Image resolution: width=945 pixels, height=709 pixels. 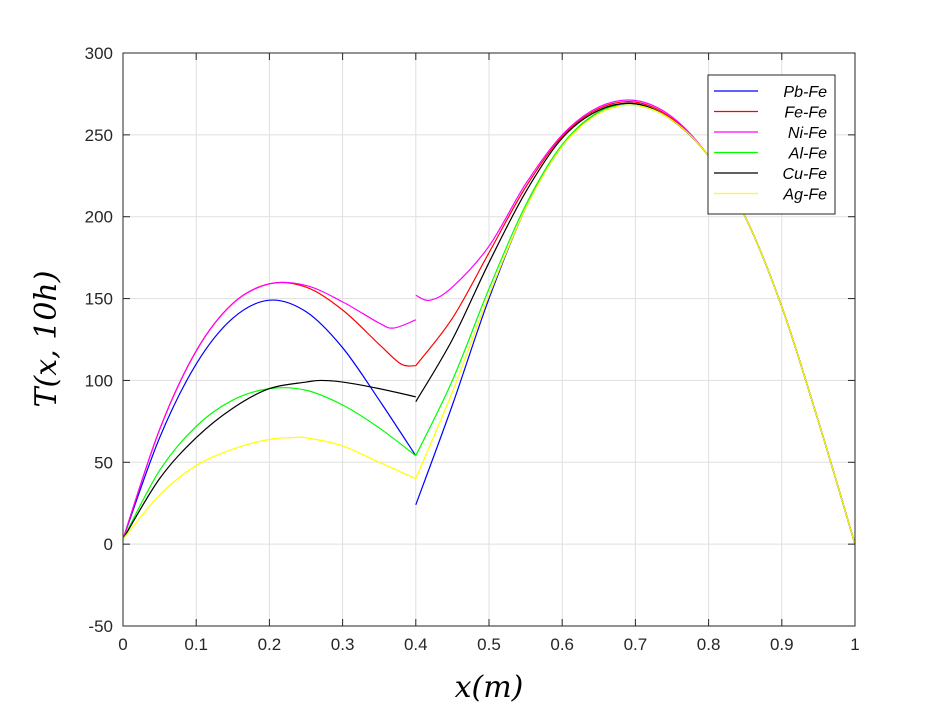 I want to click on y-tick-label: 200, so click(x=99, y=217).